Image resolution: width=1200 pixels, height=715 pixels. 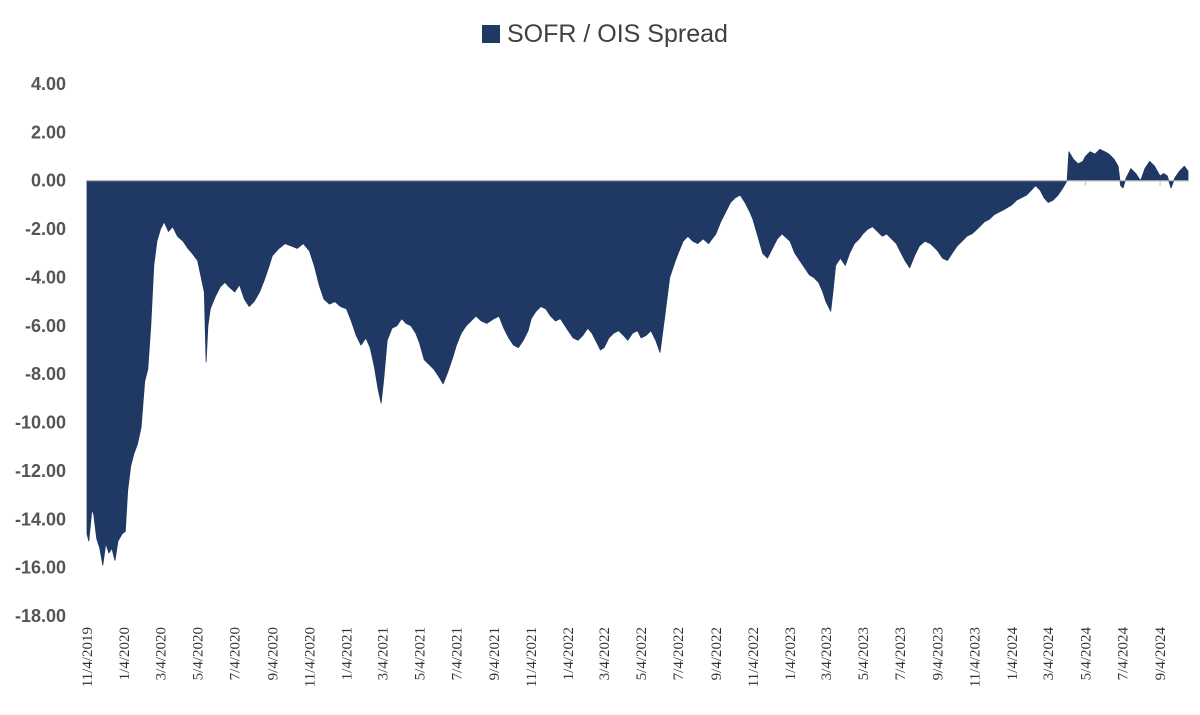 I want to click on x-tick-label: 5/4/2022, so click(x=642, y=653).